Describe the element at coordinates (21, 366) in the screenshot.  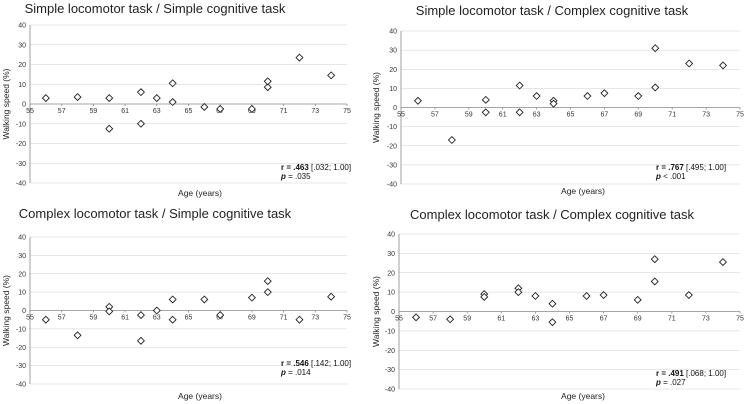
I see `y-tick-label: -30` at that location.